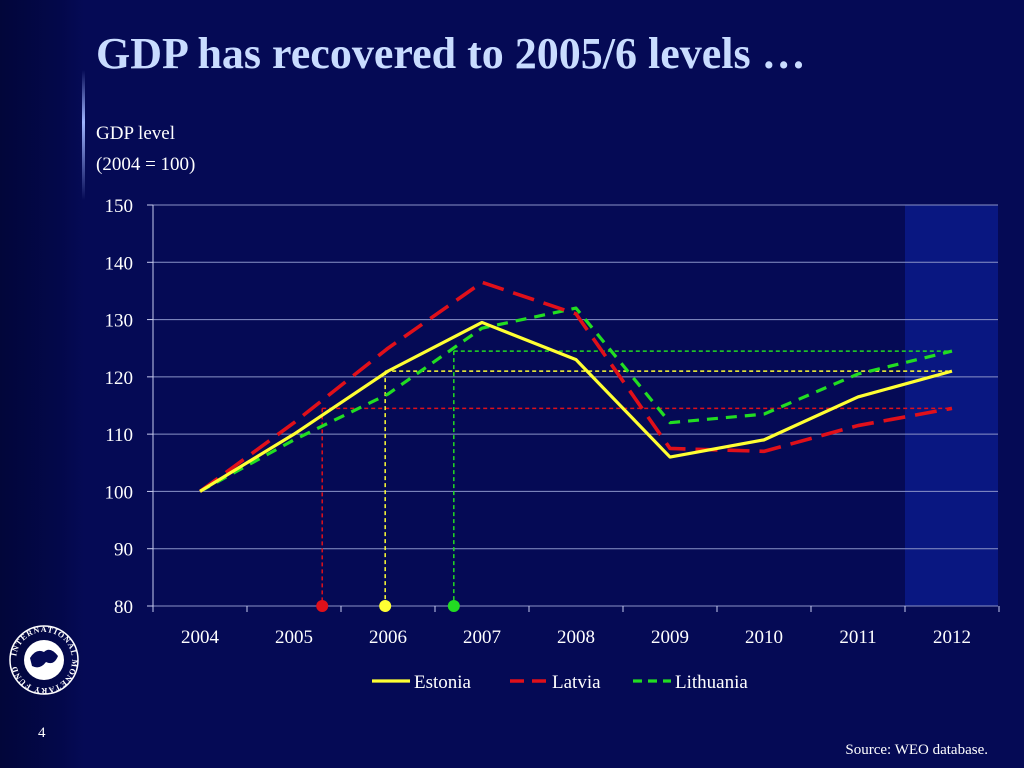 The image size is (1024, 768). Describe the element at coordinates (385, 606) in the screenshot. I see `recovery-dot-estonia` at that location.